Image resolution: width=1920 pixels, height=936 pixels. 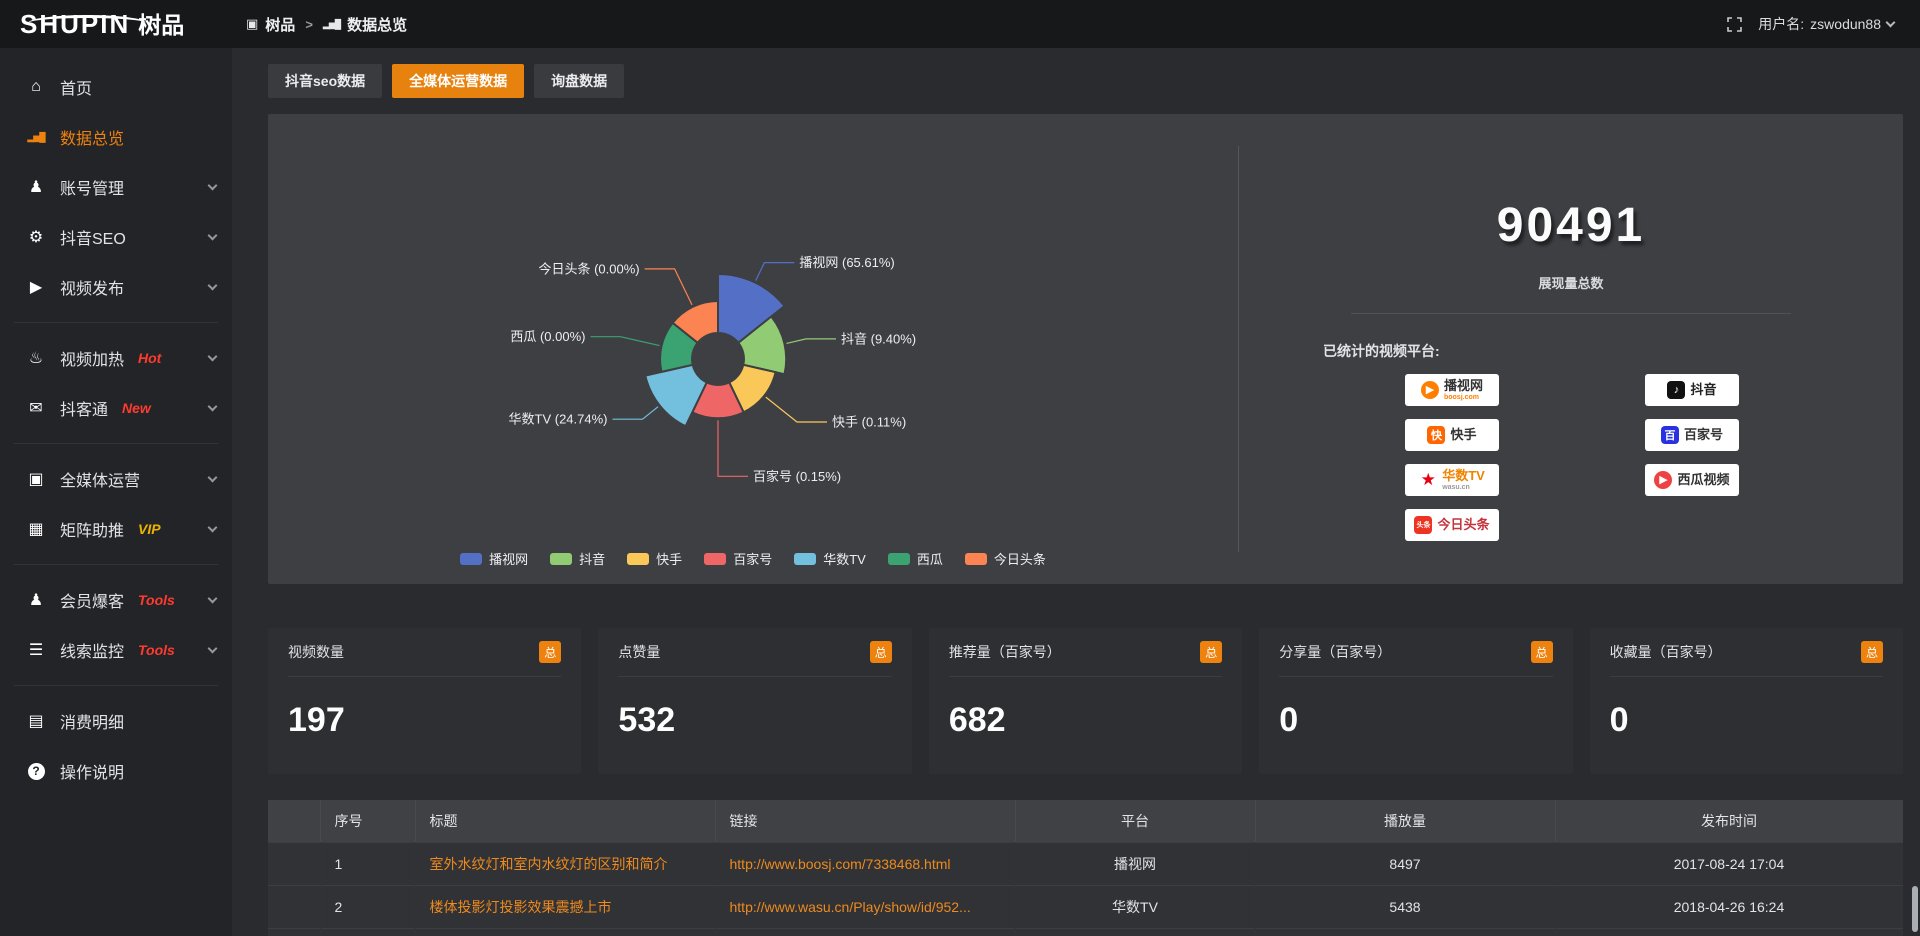 What do you see at coordinates (654, 558) in the screenshot?
I see `legend-item-2: 快手` at bounding box center [654, 558].